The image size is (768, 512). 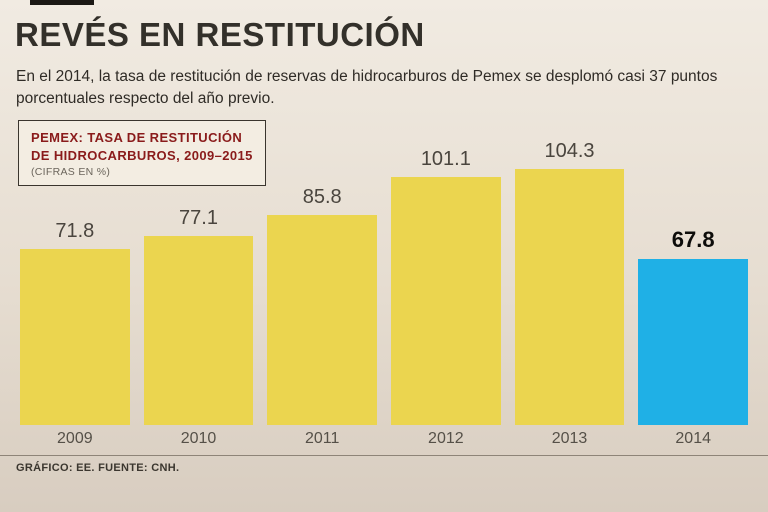 I want to click on bar-column: 85.8, so click(x=322, y=305).